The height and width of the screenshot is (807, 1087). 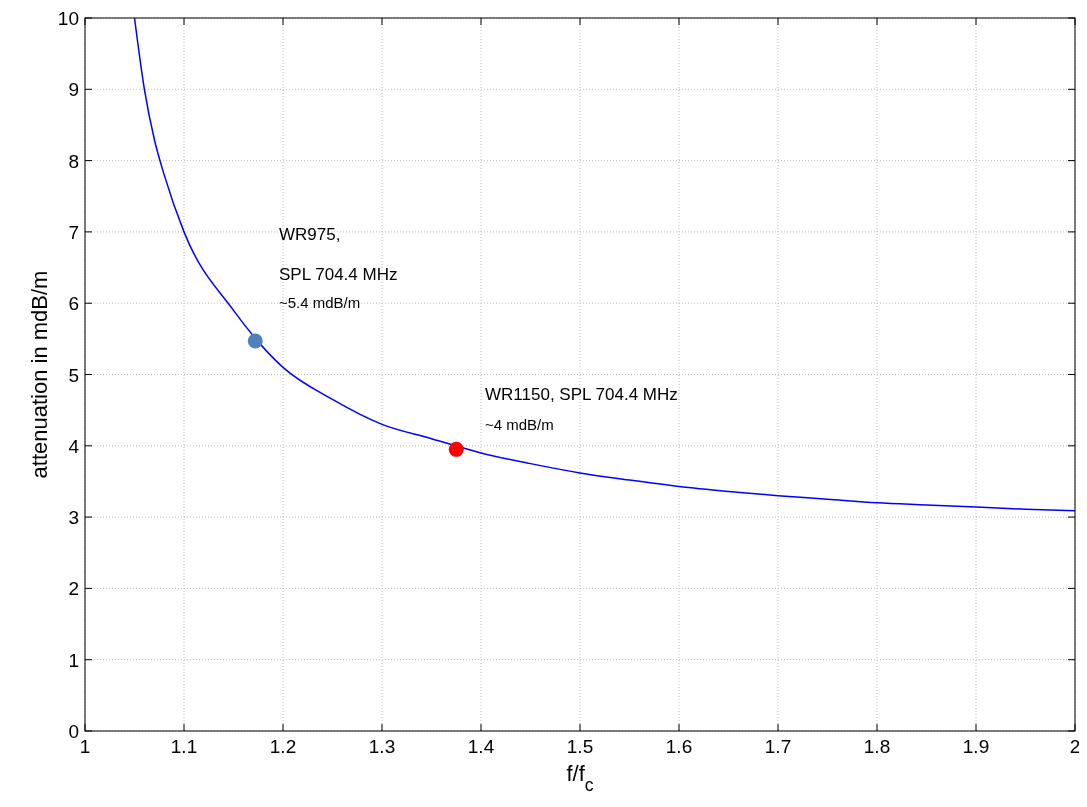 What do you see at coordinates (580, 778) in the screenshot?
I see `x-axis-title: f/f$_{c}$` at bounding box center [580, 778].